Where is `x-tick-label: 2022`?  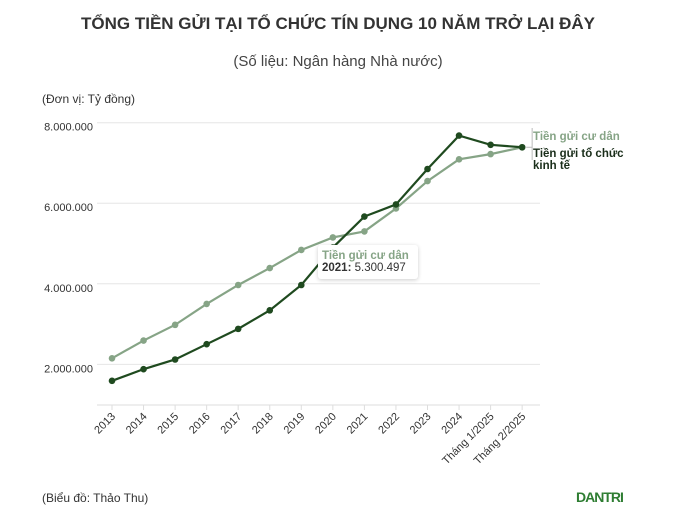 x-tick-label: 2022 is located at coordinates (389, 424).